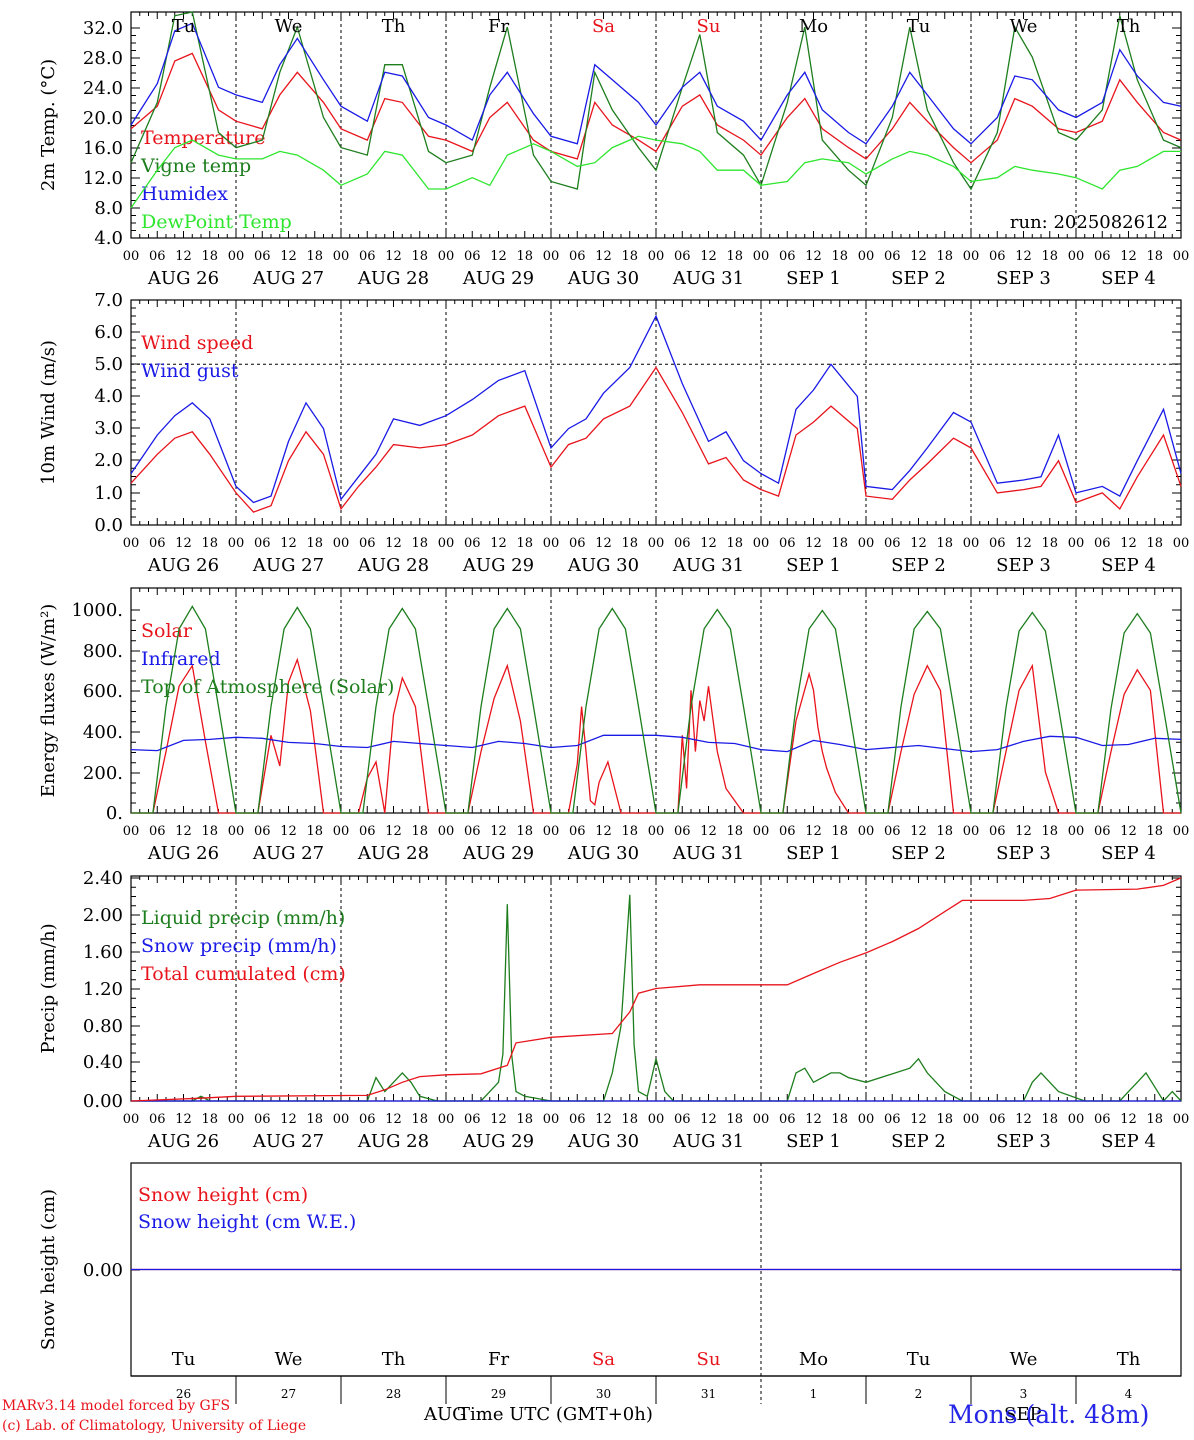 The width and height of the screenshot is (1194, 1440). What do you see at coordinates (708, 853) in the screenshot?
I see `day-label: AUG 31` at bounding box center [708, 853].